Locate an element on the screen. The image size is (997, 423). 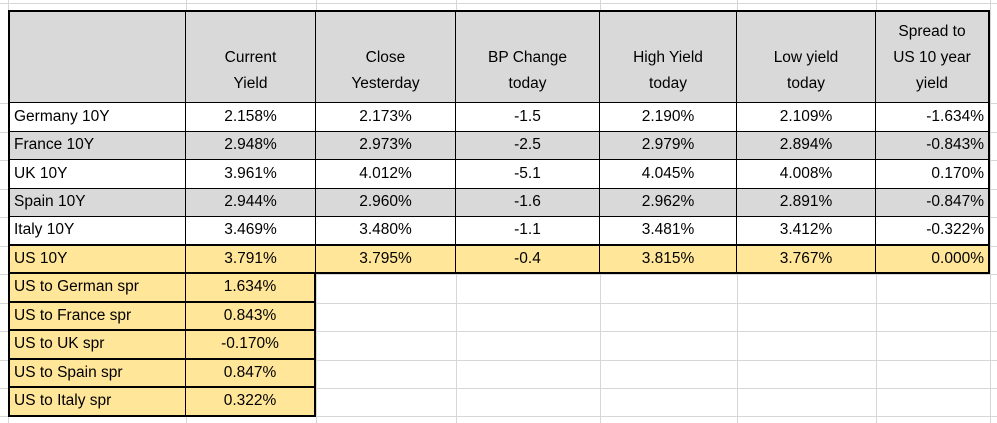
row-label-uk: UK 10Y is located at coordinates (97, 174).